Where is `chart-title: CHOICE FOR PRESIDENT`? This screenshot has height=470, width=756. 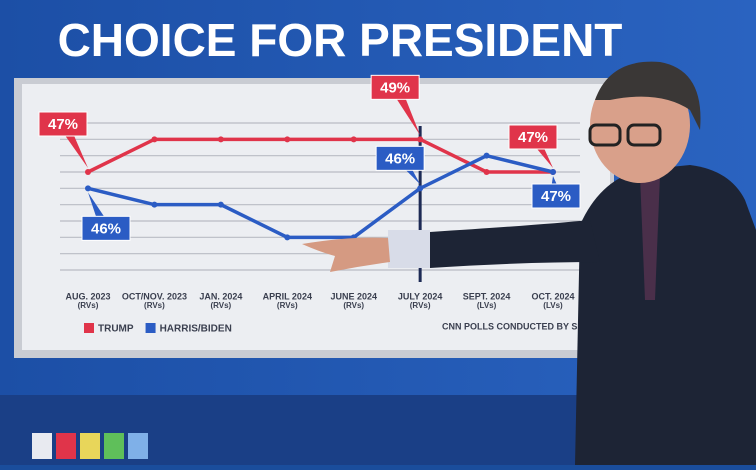 chart-title: CHOICE FOR PRESIDENT is located at coordinates (340, 40).